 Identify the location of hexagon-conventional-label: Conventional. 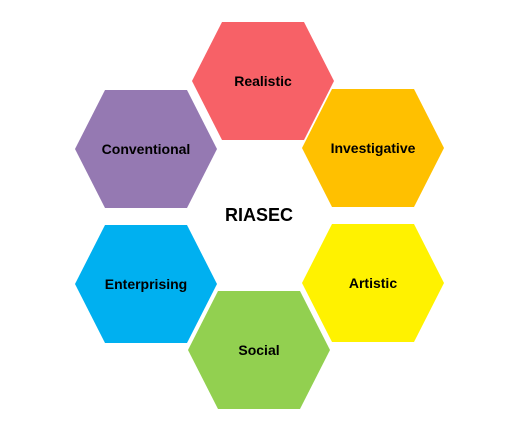
(146, 149).